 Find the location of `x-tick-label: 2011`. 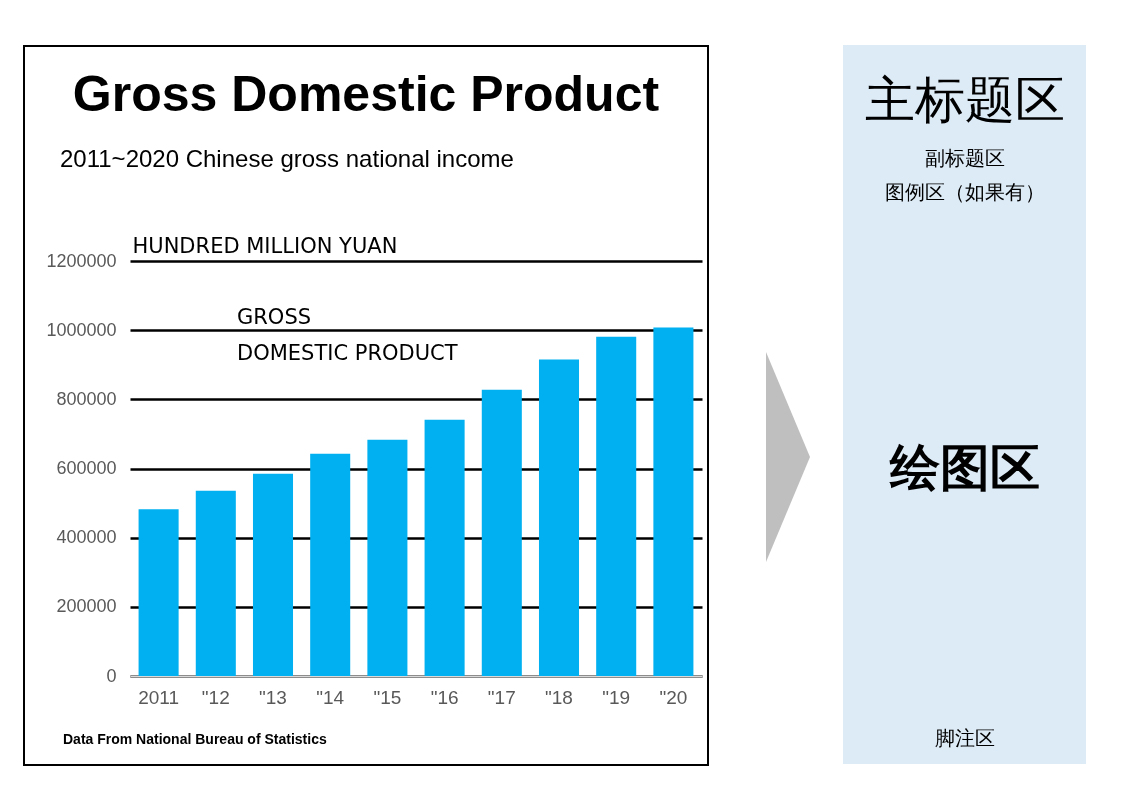

x-tick-label: 2011 is located at coordinates (159, 697).